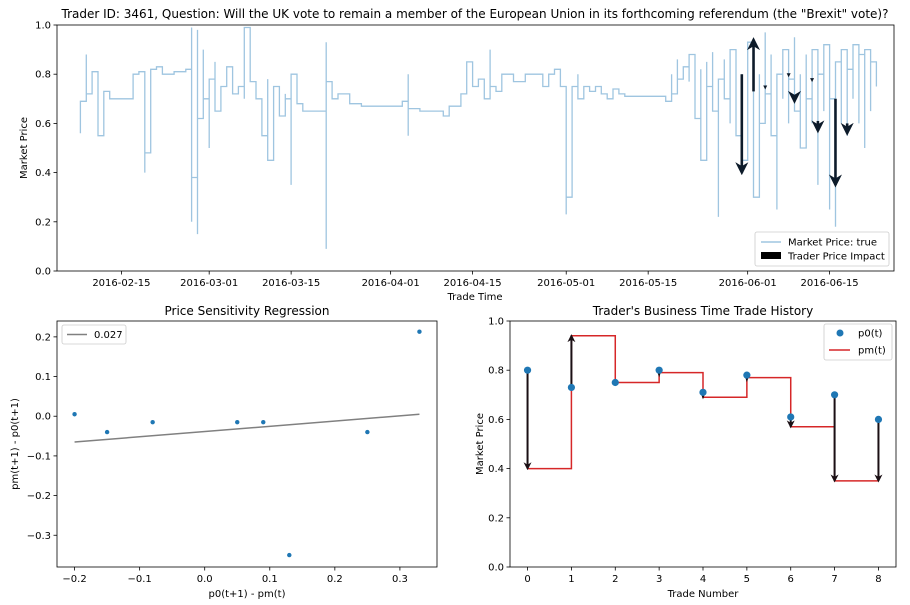 The image size is (910, 605). I want to click on y-tick-label: −0.1, so click(39, 456).